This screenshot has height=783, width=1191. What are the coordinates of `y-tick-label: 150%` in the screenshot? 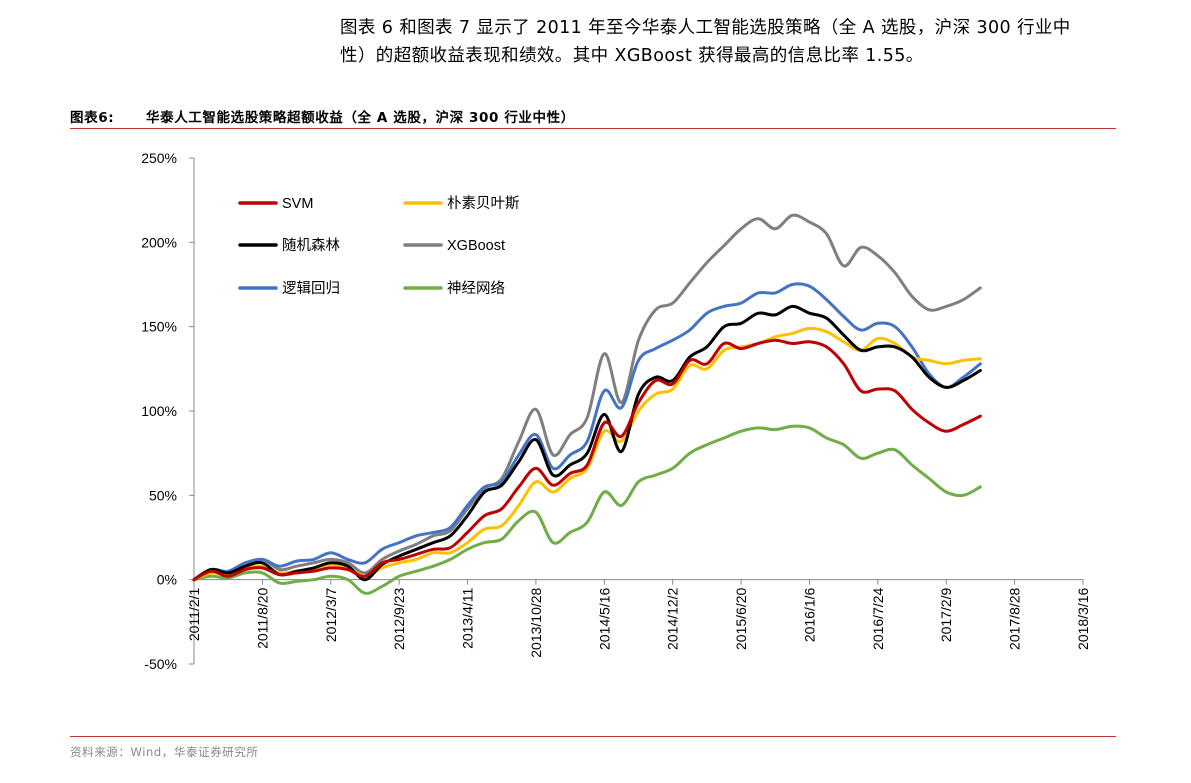 It's located at (159, 327).